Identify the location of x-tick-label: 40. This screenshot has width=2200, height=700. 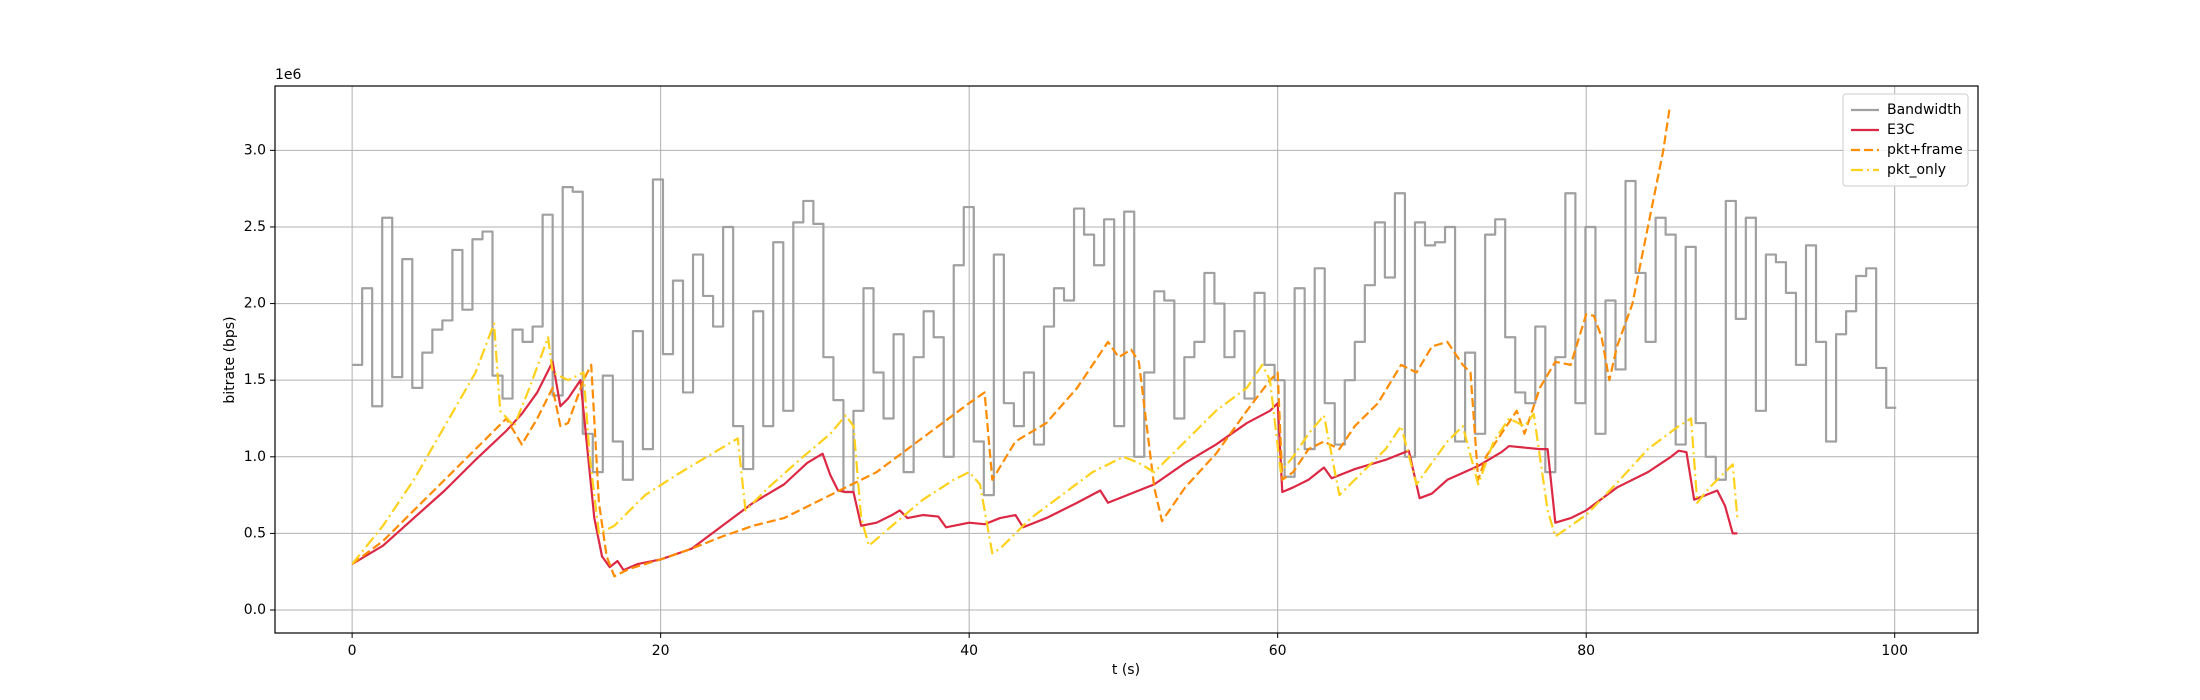
(969, 651).